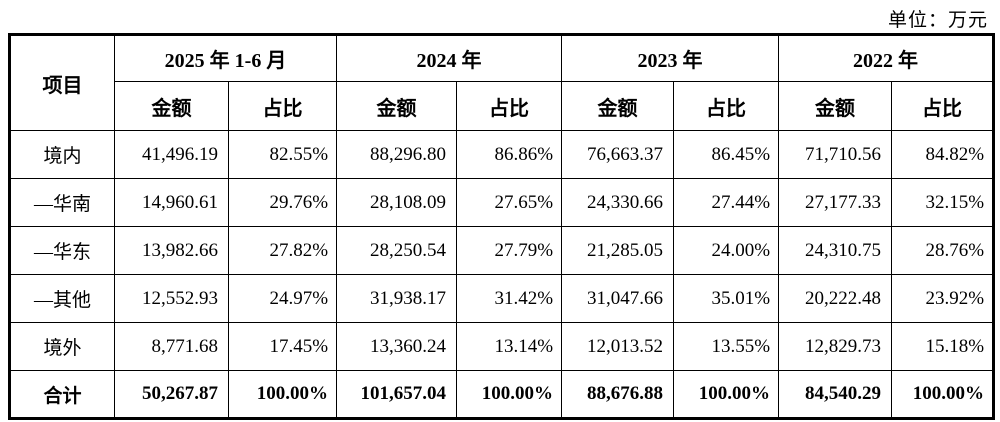 The image size is (1000, 422). Describe the element at coordinates (171, 202) in the screenshot. I see `cell-amount: 14,960.61` at that location.